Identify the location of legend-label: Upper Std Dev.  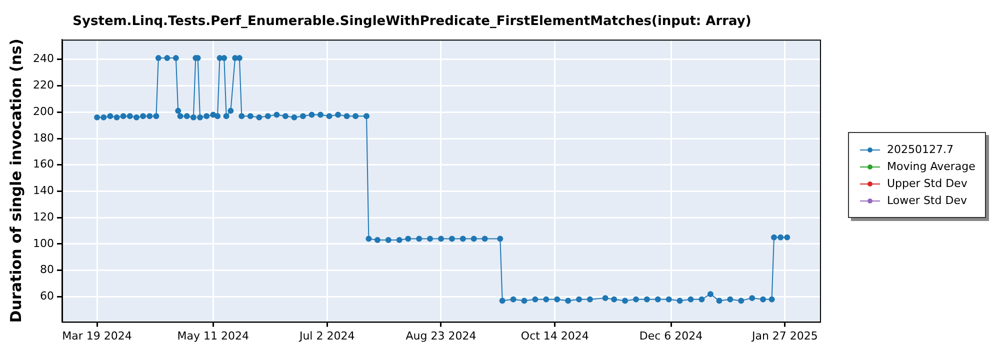
(927, 183).